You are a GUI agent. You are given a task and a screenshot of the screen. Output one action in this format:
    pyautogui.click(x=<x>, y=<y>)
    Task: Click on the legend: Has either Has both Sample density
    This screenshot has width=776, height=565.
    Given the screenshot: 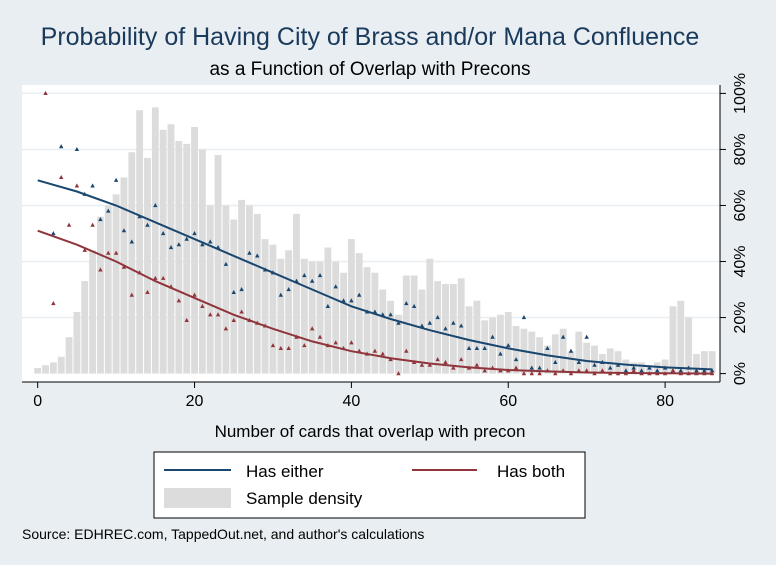 What is the action you would take?
    pyautogui.click(x=369, y=485)
    